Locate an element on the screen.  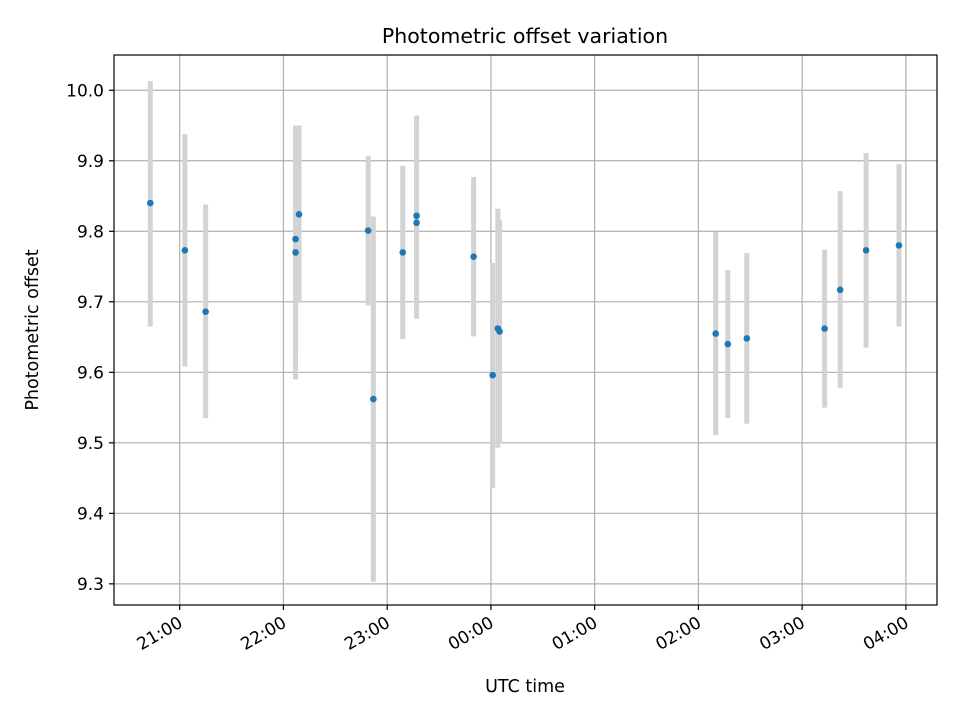
chart-title: Photometric offset variation is located at coordinates (525, 36).